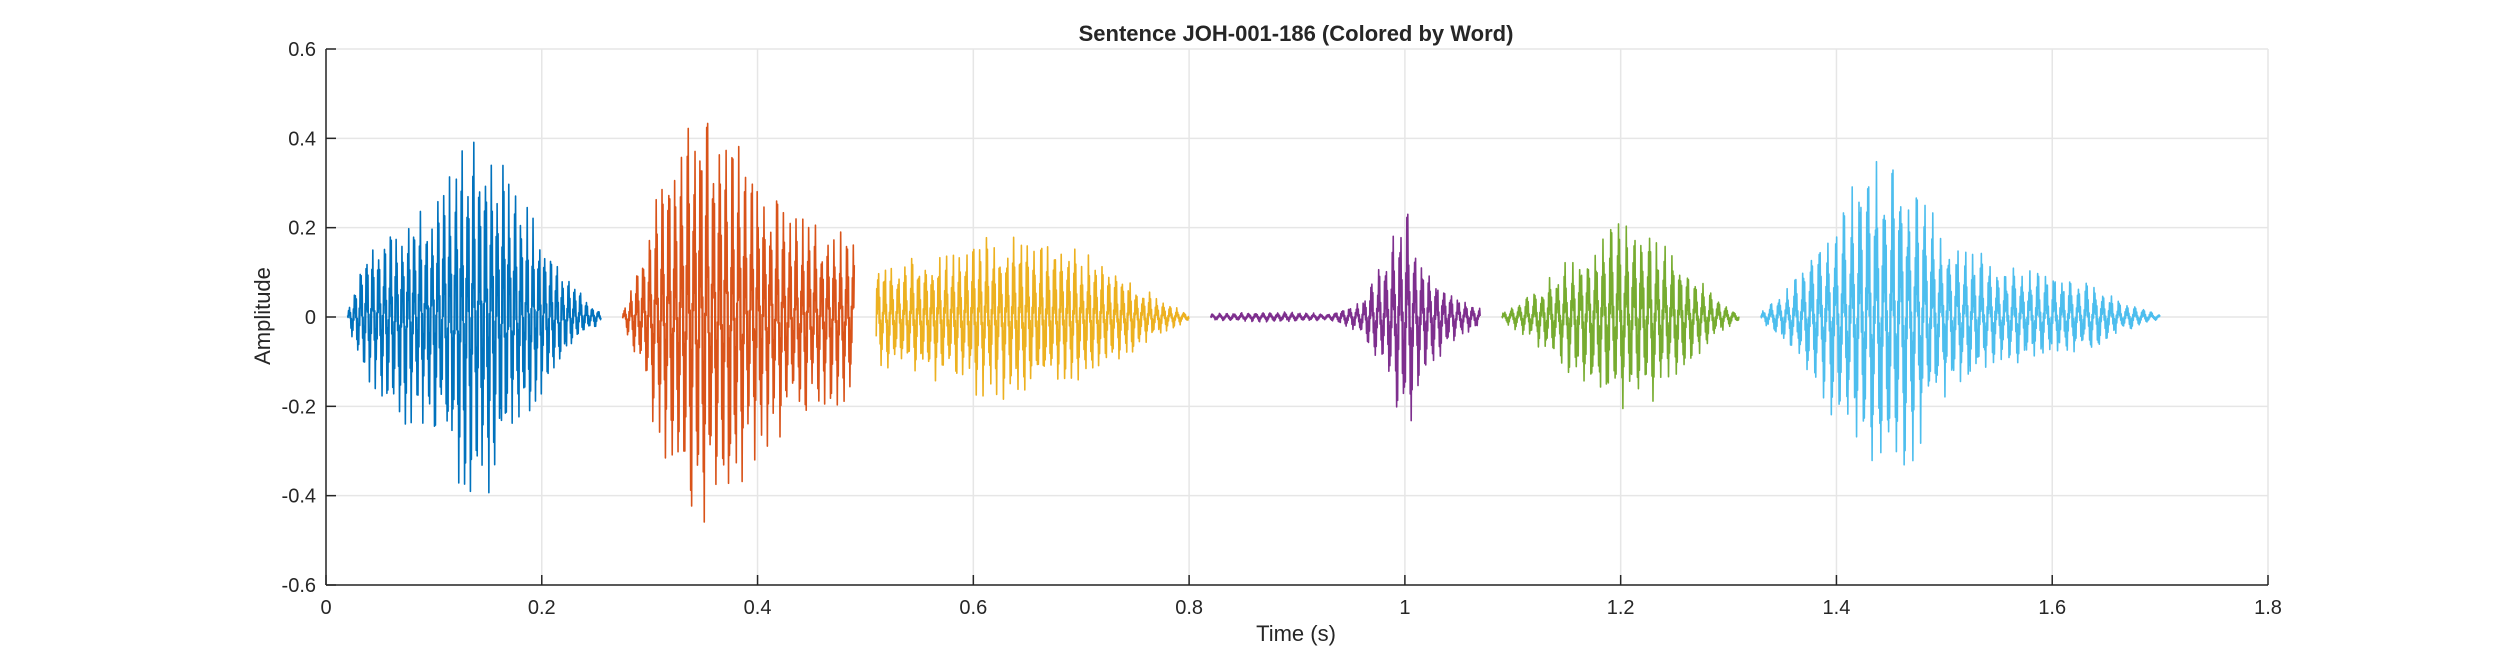 The image size is (2500, 657). I want to click on x-tick-label: 1.6, so click(2052, 608).